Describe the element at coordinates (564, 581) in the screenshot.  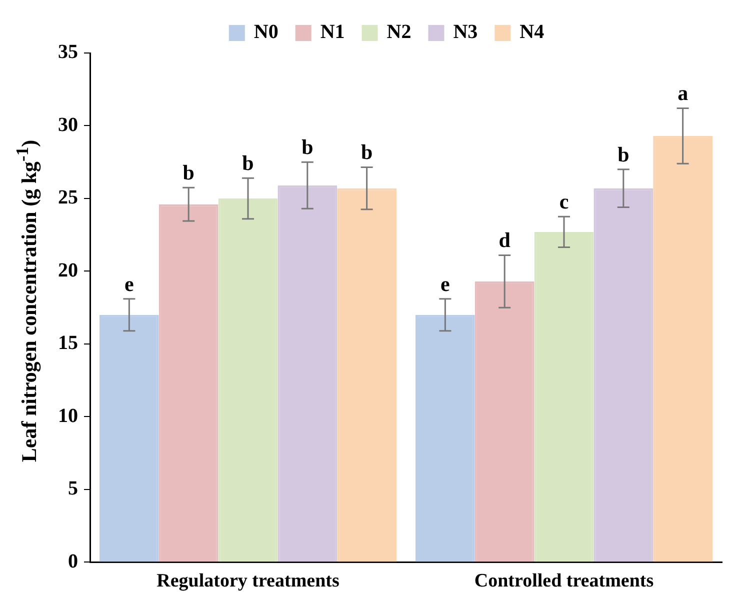
I see `x-tick-label: Controlled treatments` at that location.